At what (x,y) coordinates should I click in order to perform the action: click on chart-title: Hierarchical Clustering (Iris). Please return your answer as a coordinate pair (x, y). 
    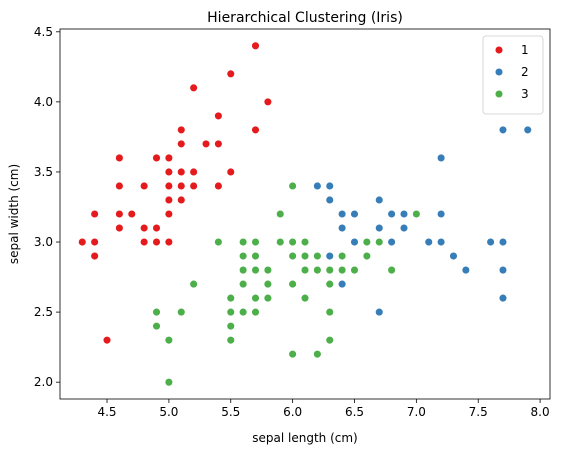
    Looking at the image, I should click on (305, 18).